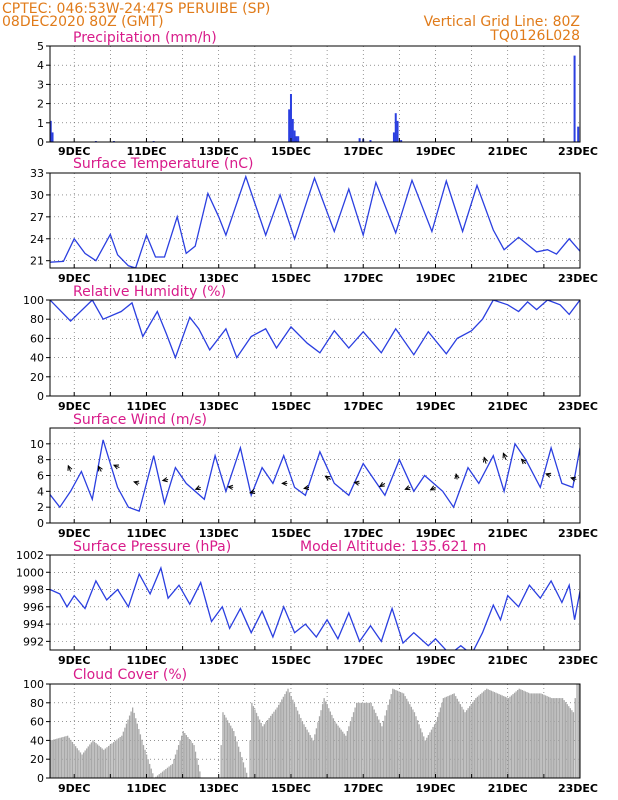  What do you see at coordinates (163, 164) in the screenshot?
I see `temp-title: Surface Temperature (nC)` at bounding box center [163, 164].